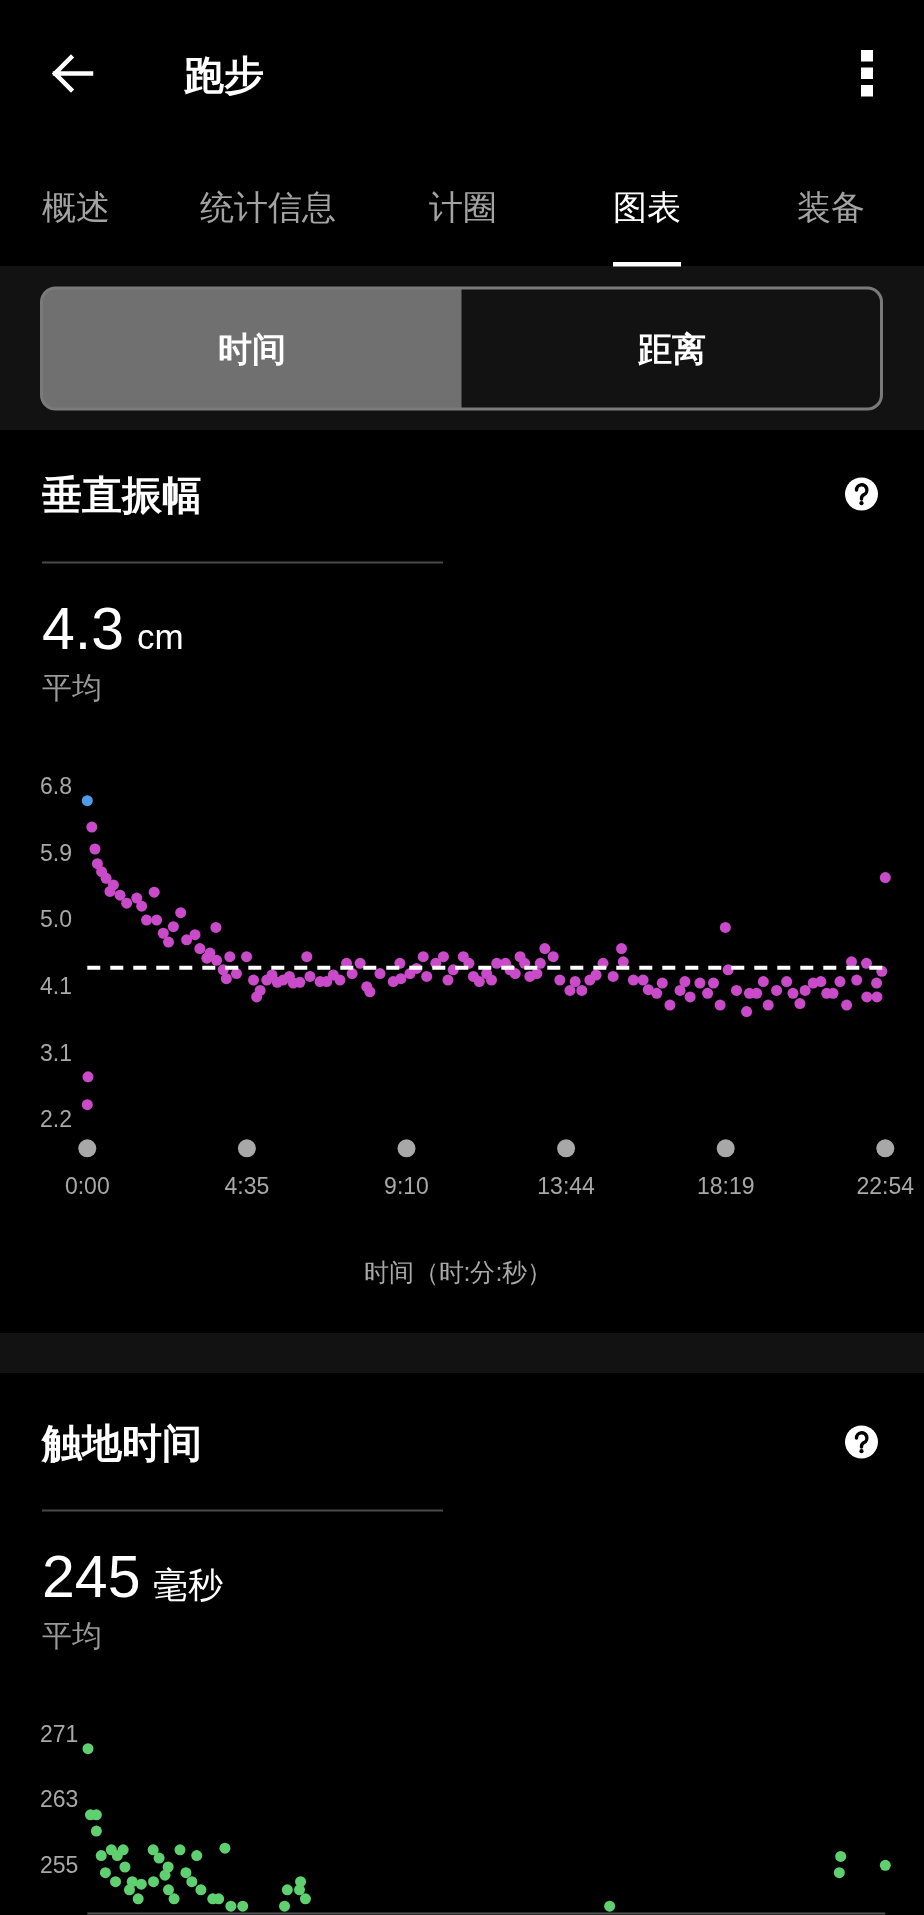 Image resolution: width=924 pixels, height=1915 pixels. Describe the element at coordinates (87, 1186) in the screenshot. I see `x-tick-label: 0:00` at that location.